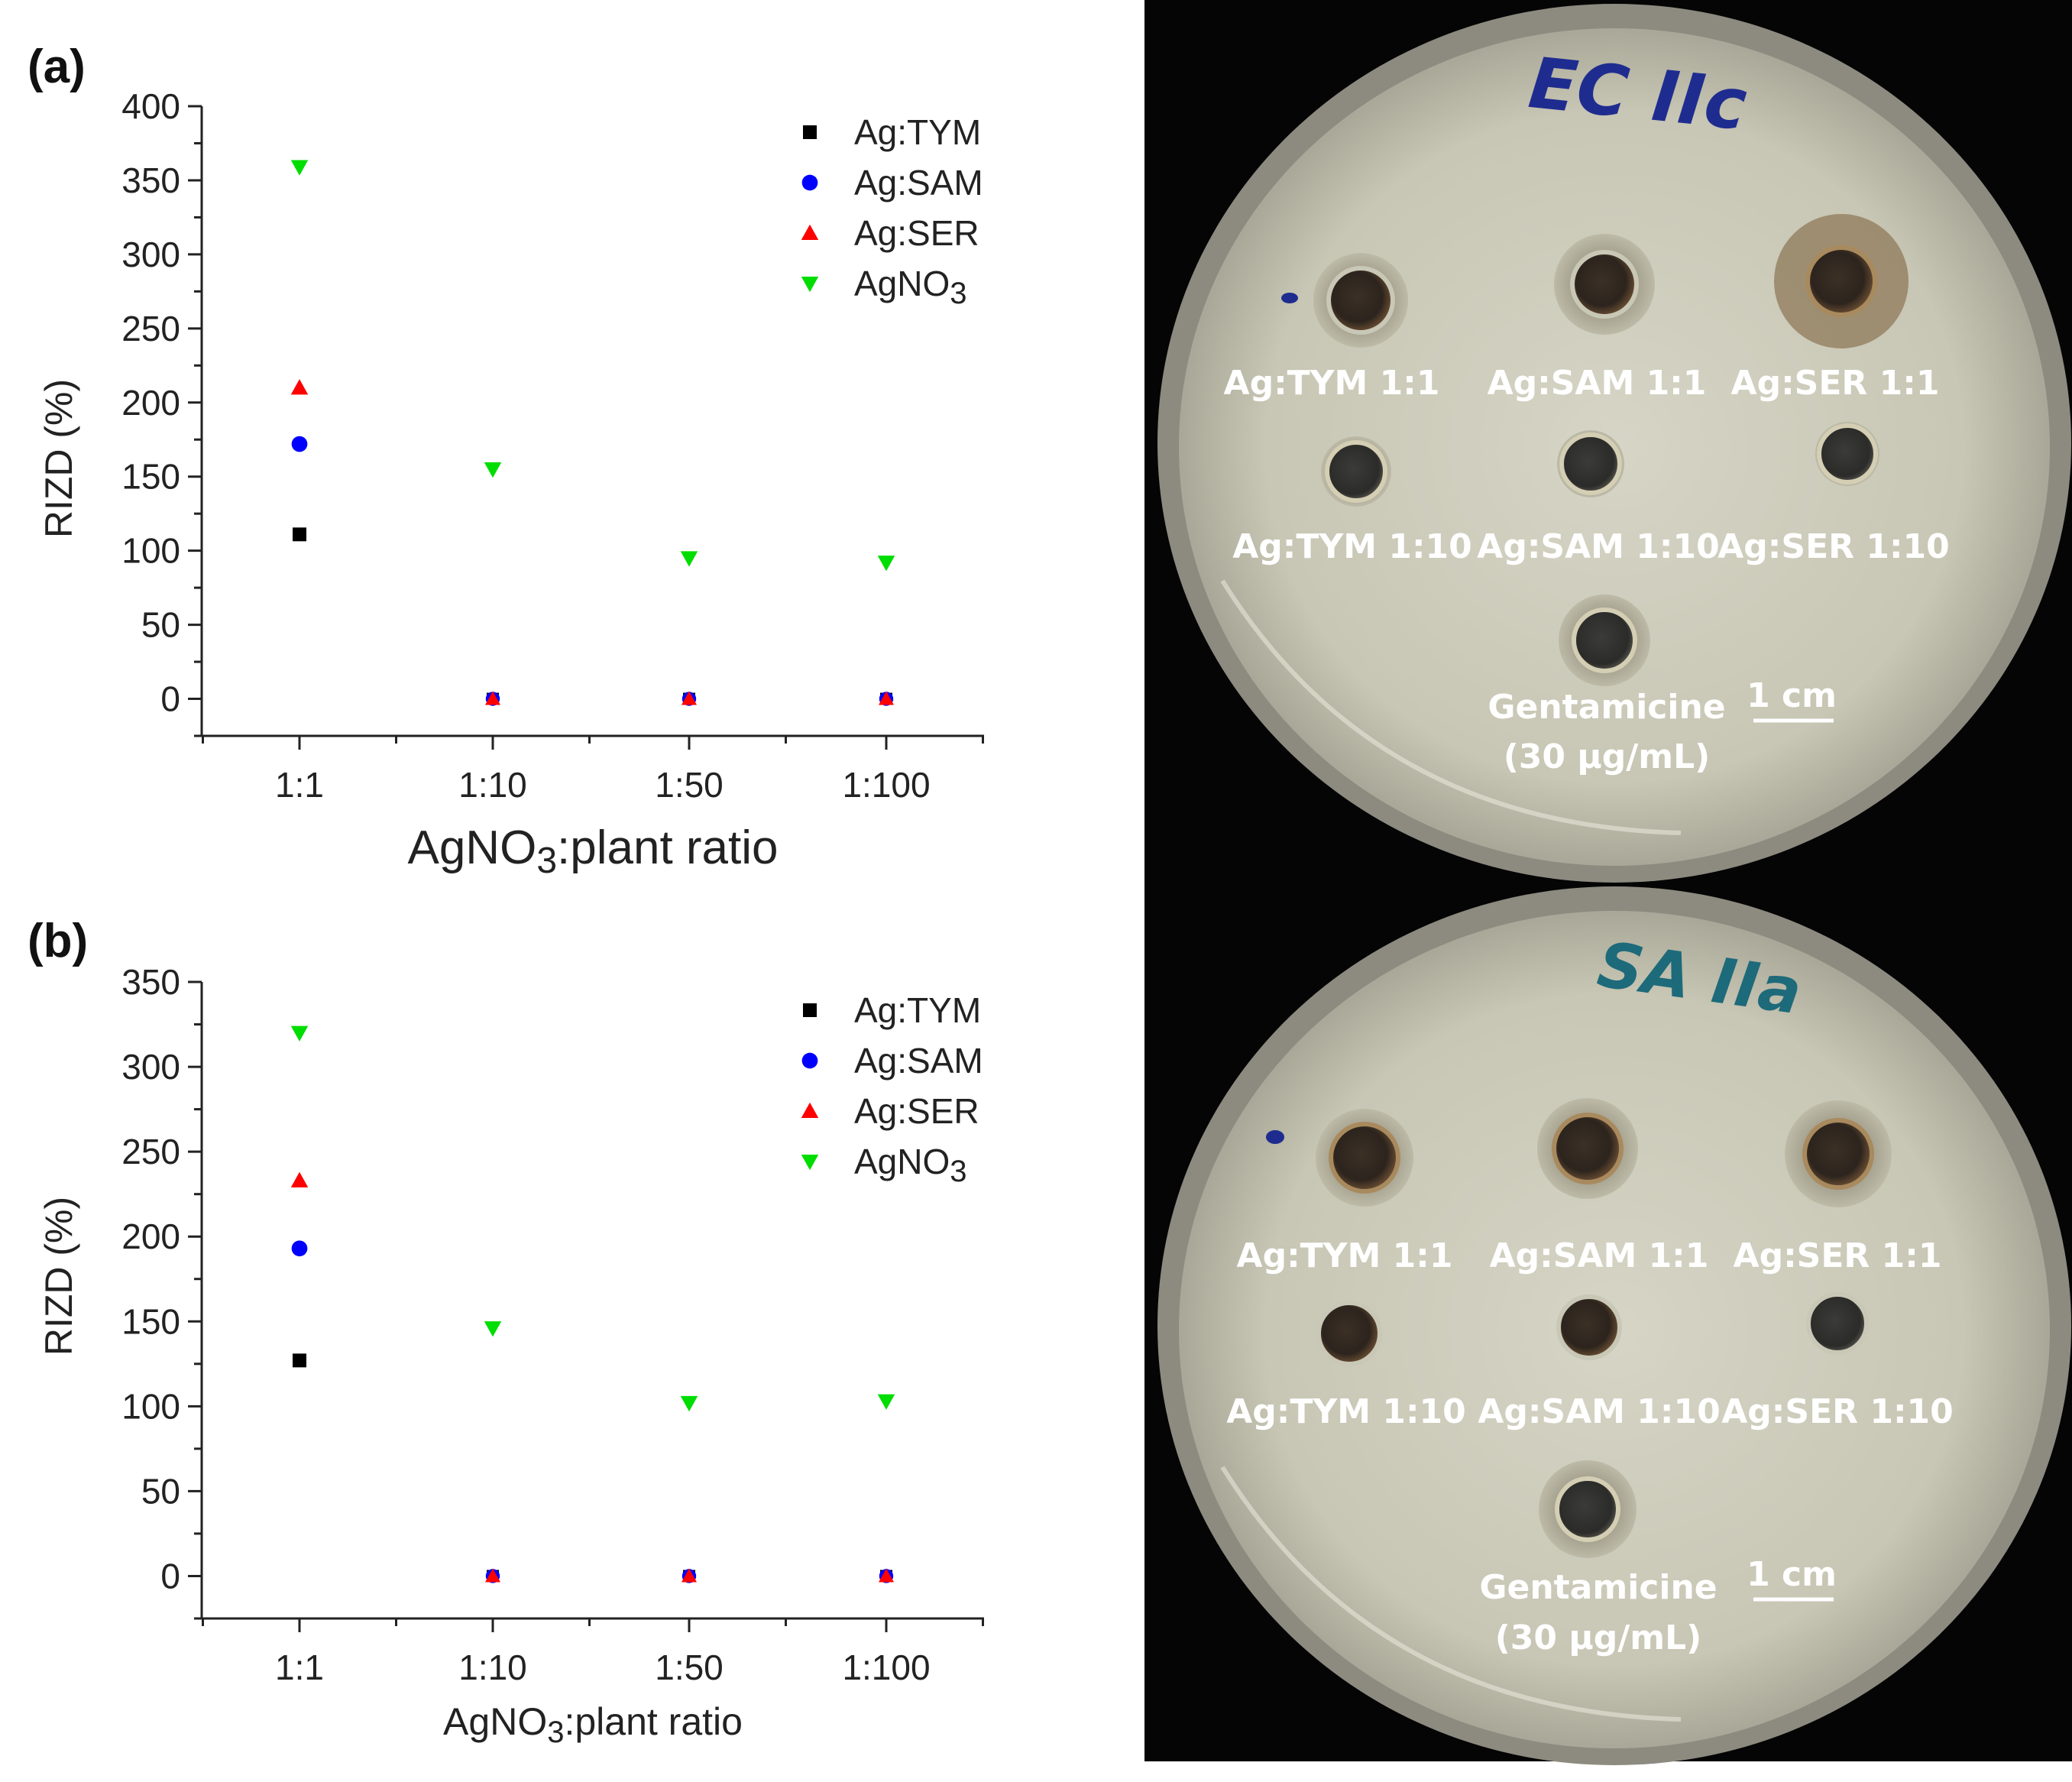 This screenshot has height=1782, width=2072. I want to click on y-tick-label: 0, so click(170, 1576).